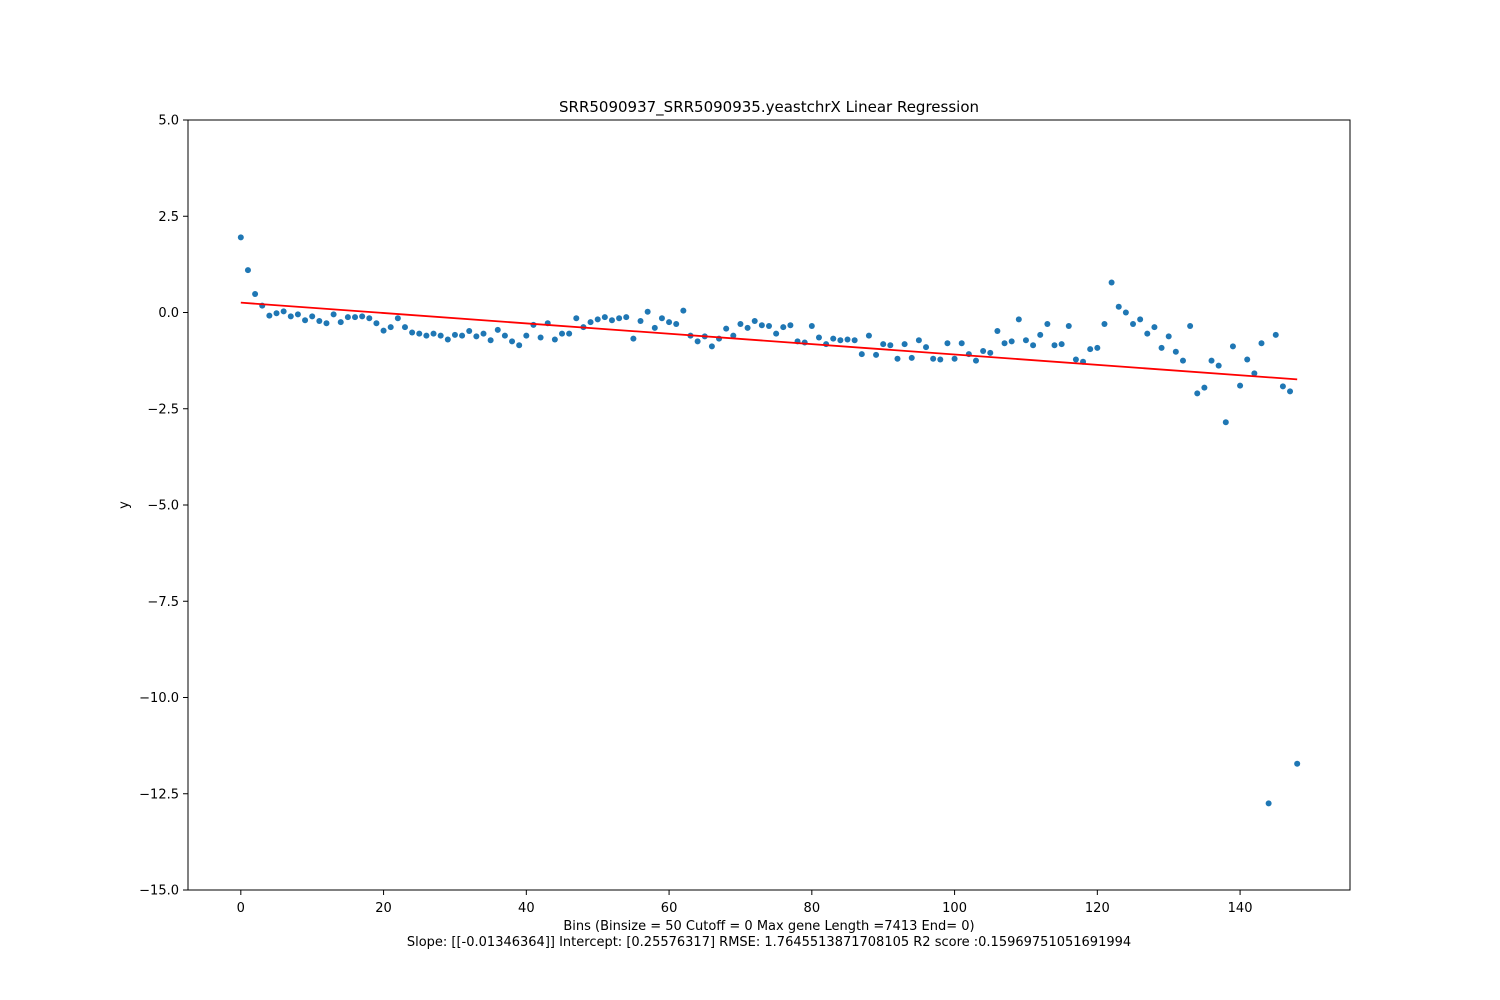  What do you see at coordinates (954, 908) in the screenshot?
I see `x-tick-label: 100` at bounding box center [954, 908].